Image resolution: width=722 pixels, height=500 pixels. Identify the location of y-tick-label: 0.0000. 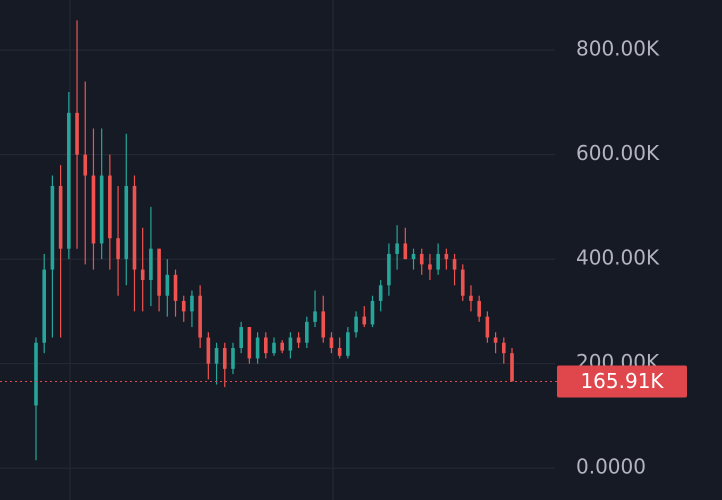
(611, 467).